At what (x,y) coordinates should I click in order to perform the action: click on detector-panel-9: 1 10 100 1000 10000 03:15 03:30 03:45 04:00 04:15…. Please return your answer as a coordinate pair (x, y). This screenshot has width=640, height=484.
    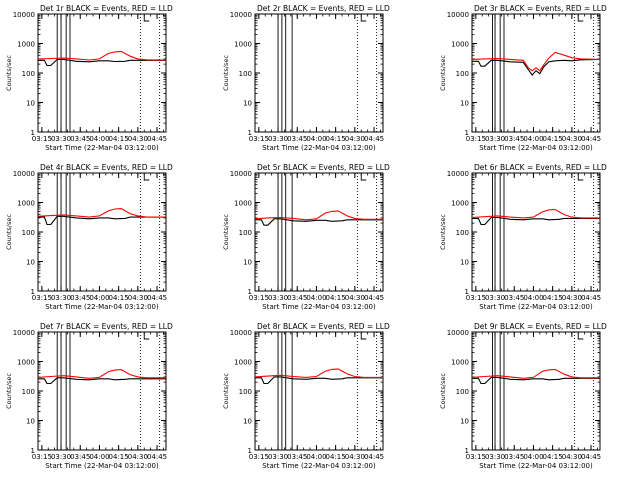
    Looking at the image, I should click on (523, 396).